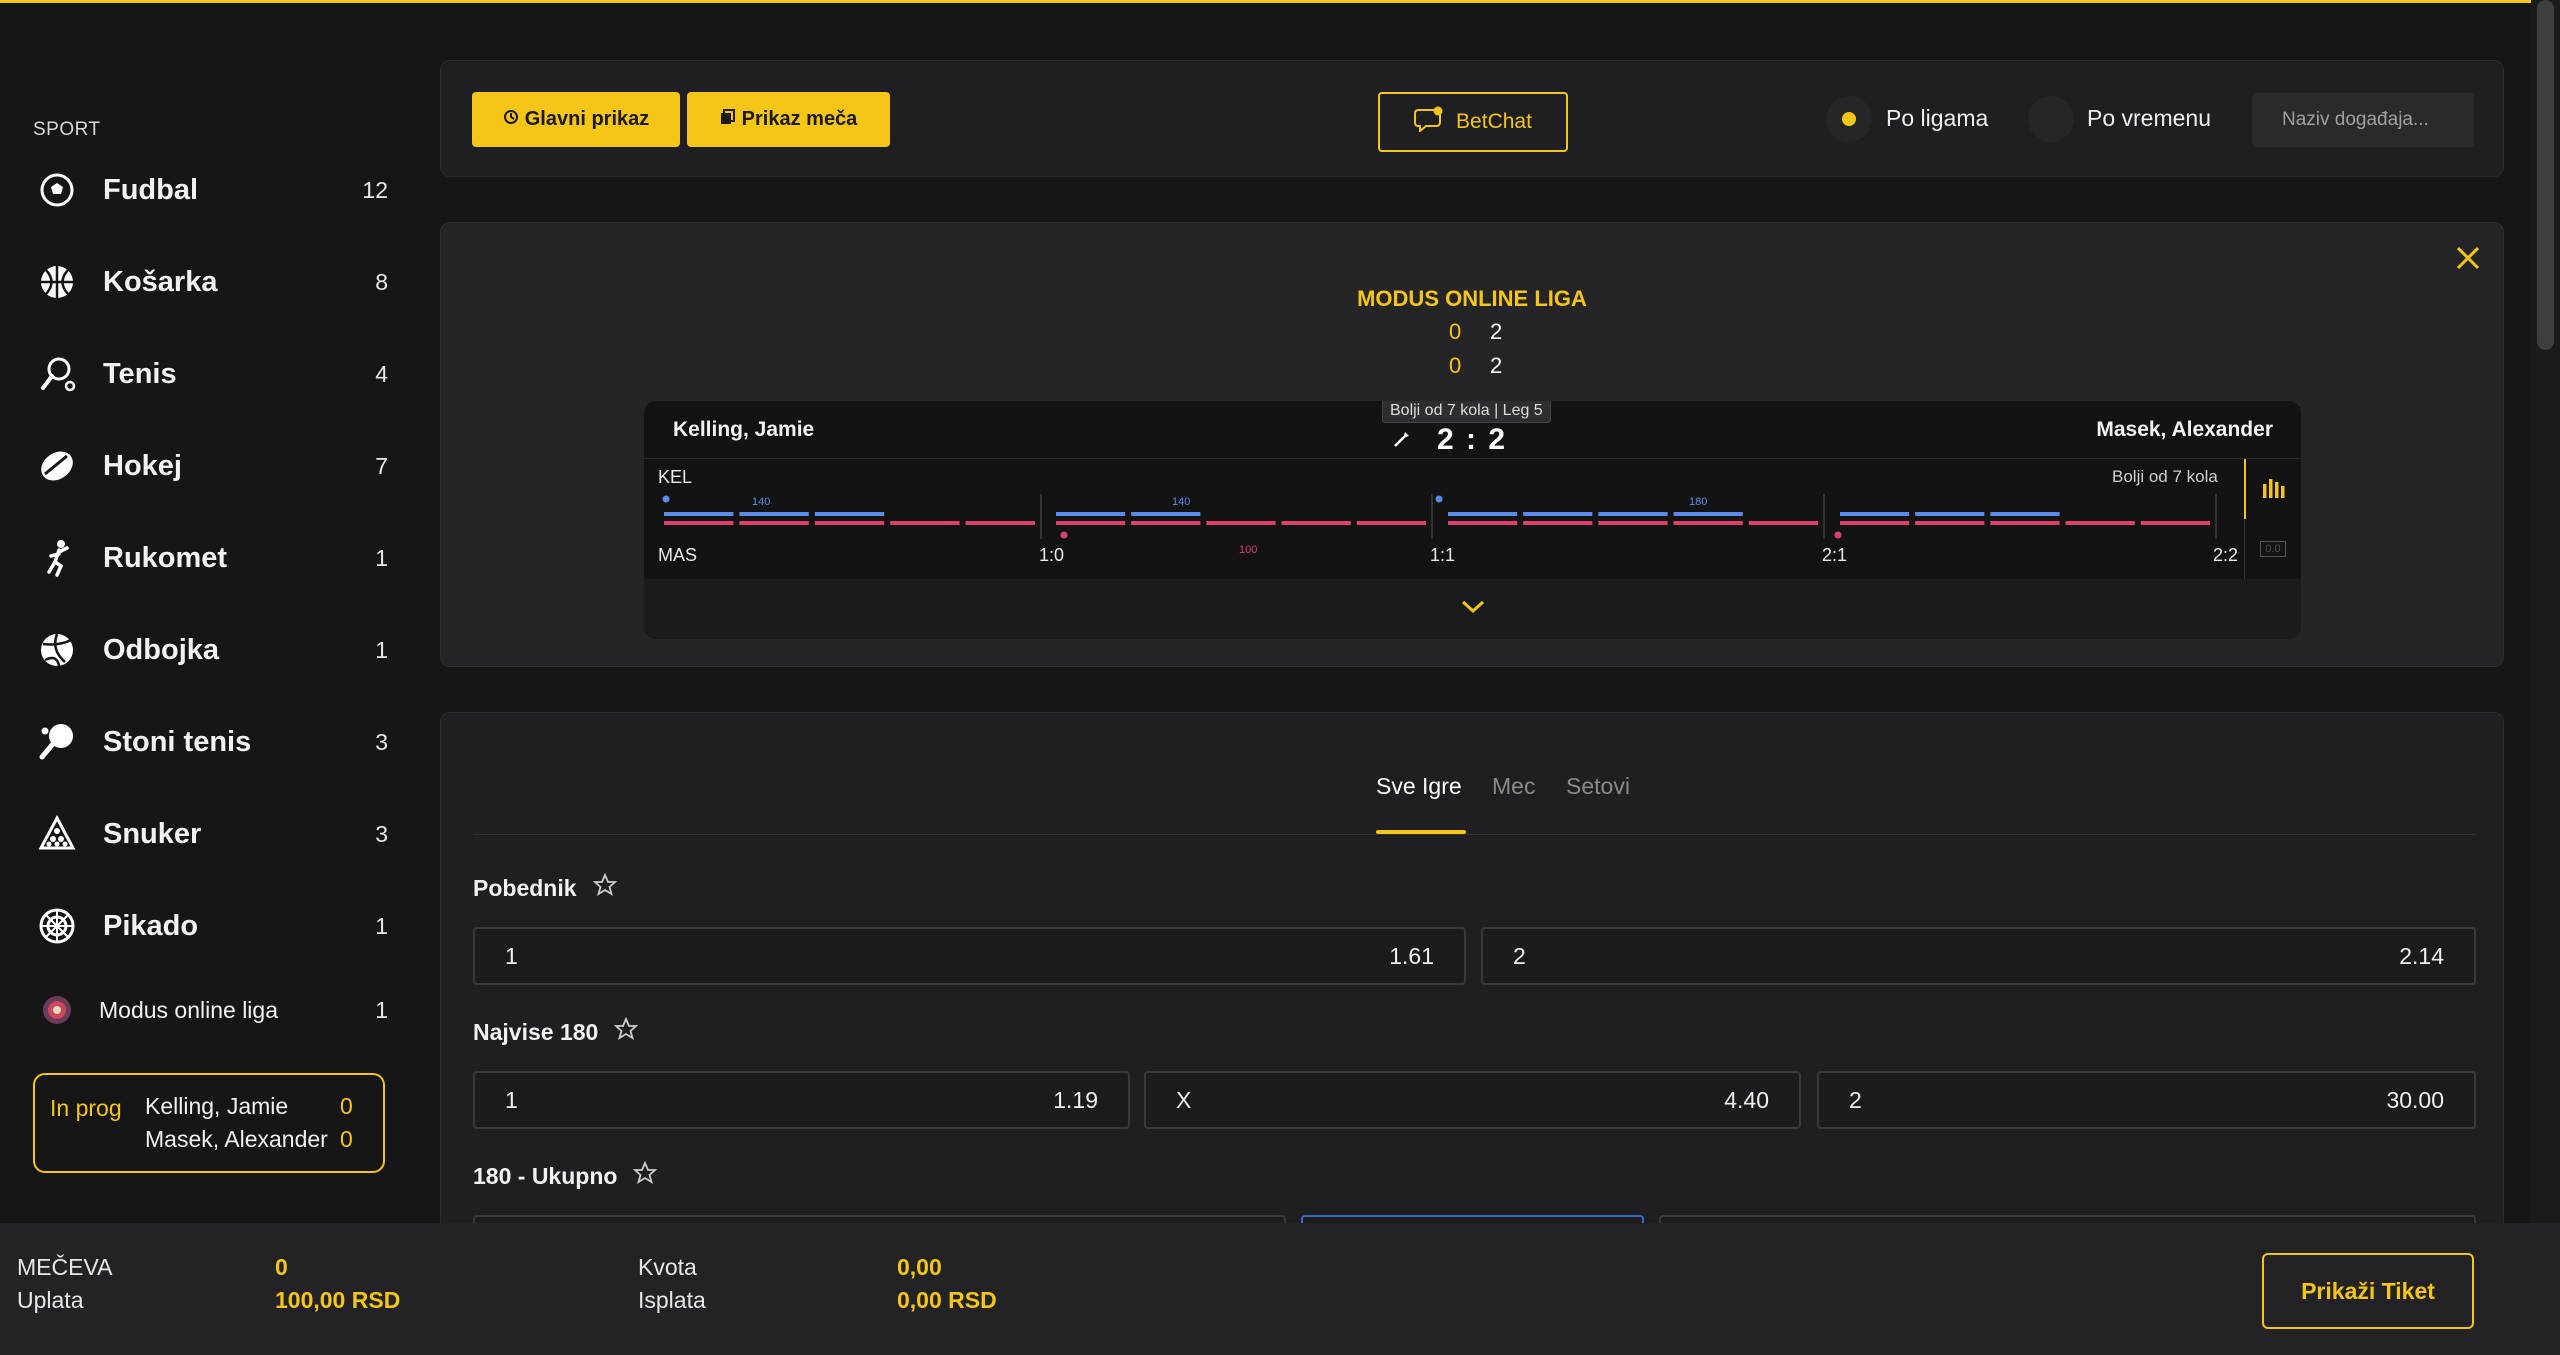  I want to click on sidebar-item-modus-online-liga: Modus online liga 1, so click(210, 1010).